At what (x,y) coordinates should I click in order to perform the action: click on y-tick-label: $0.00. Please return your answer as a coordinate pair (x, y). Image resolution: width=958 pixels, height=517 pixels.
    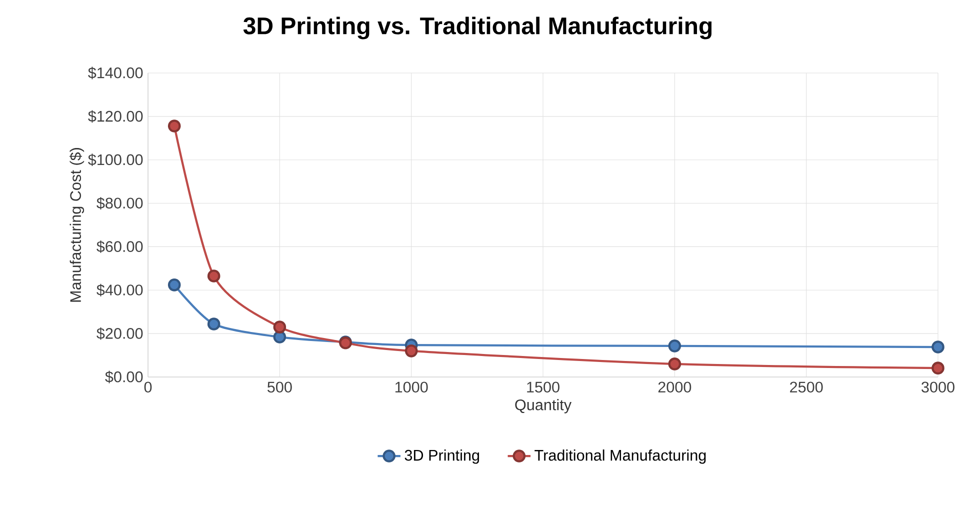
    Looking at the image, I should click on (124, 377).